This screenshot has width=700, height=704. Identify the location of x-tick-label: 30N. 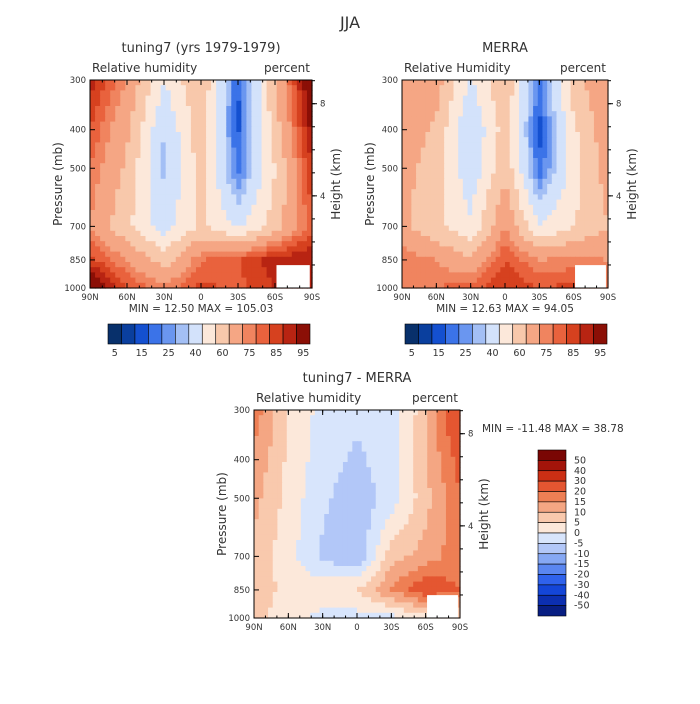
(163, 298).